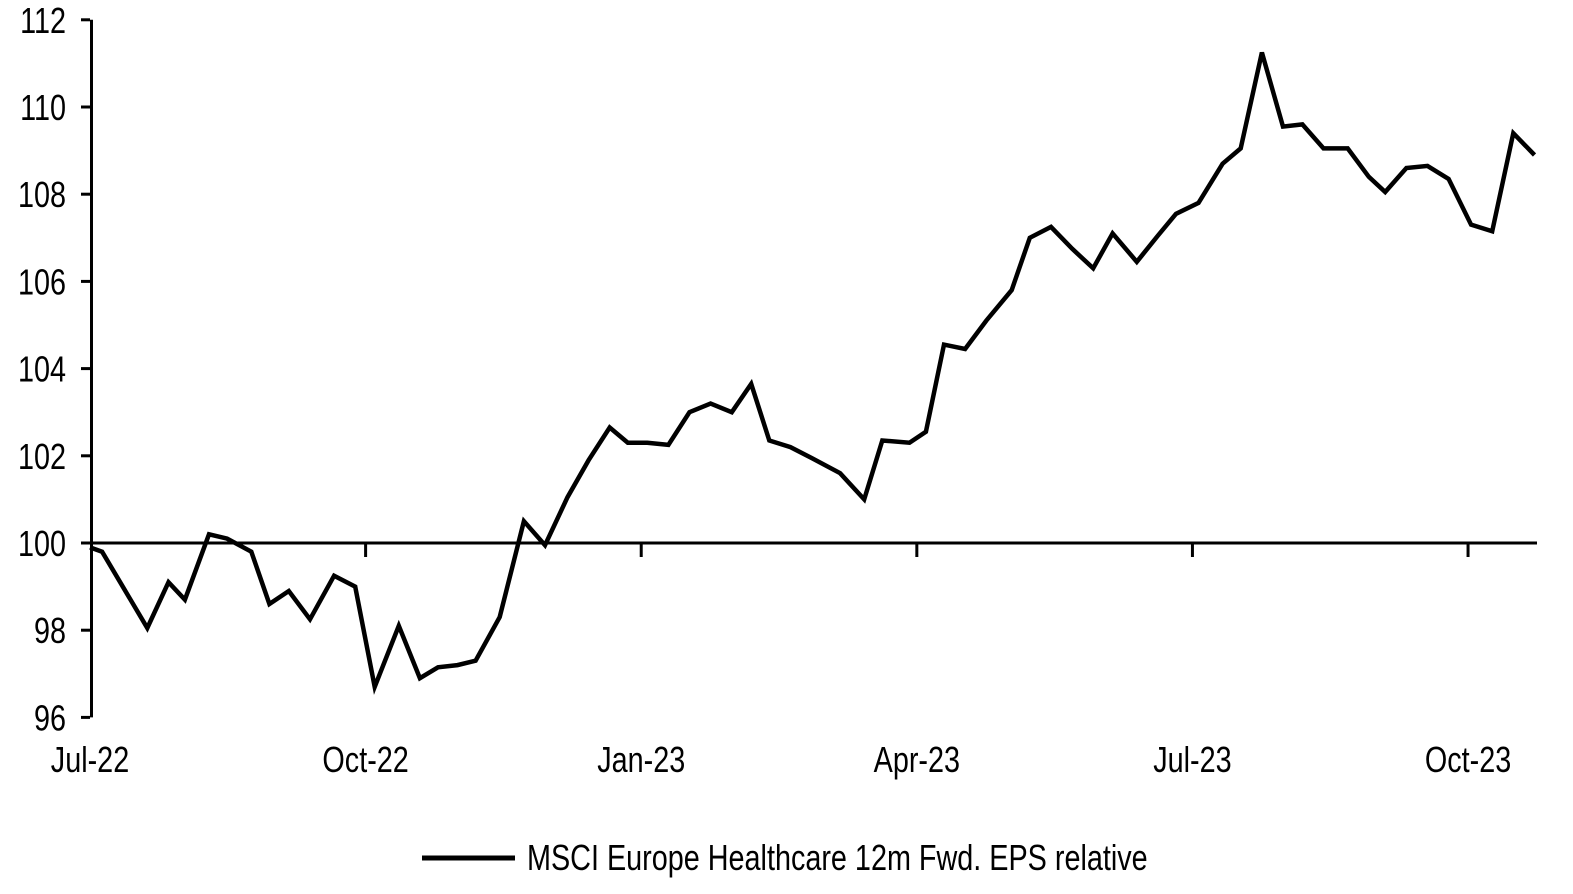 The height and width of the screenshot is (894, 1573). I want to click on y-axis: 96 98 100 102 104 106 108 110 112, so click(55, 369).